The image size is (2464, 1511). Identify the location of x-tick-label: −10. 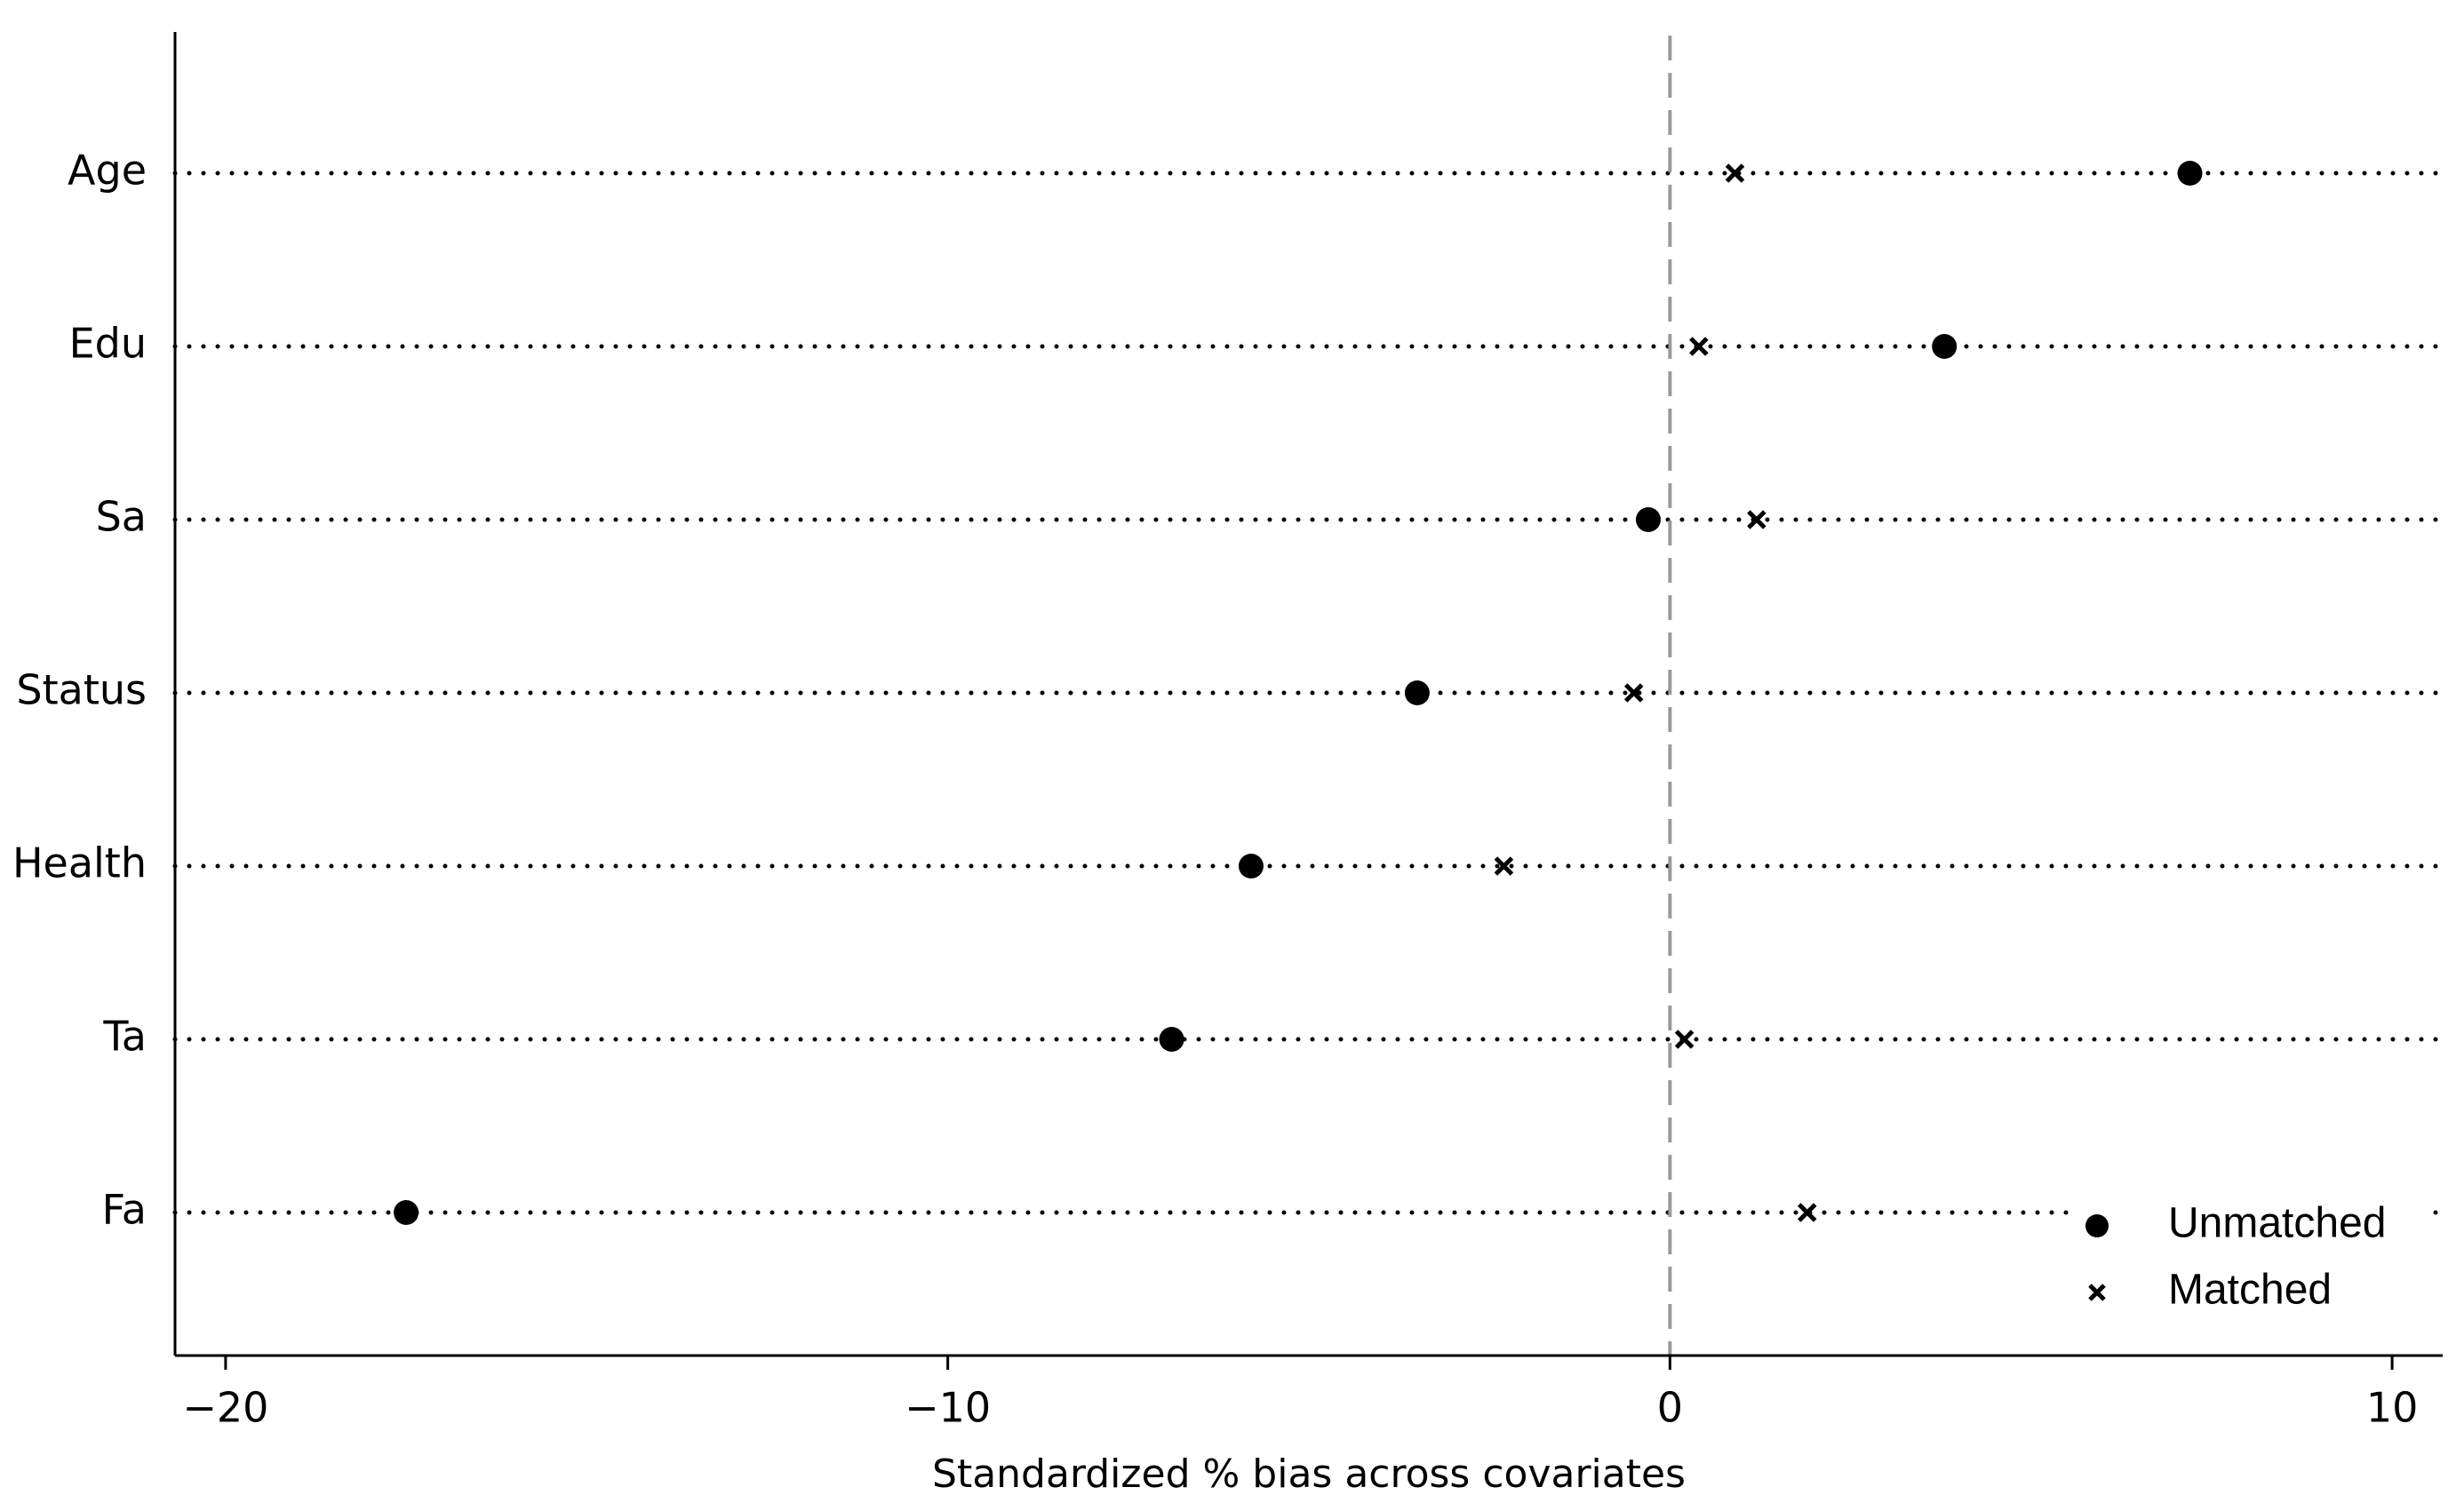
(948, 1408).